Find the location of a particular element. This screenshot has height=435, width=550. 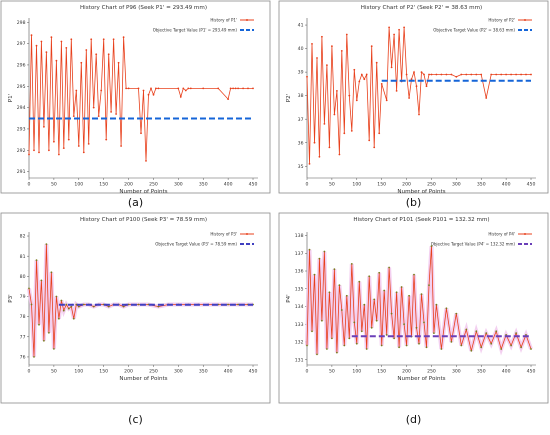

x-tick-label: 50 is located at coordinates (332, 372).